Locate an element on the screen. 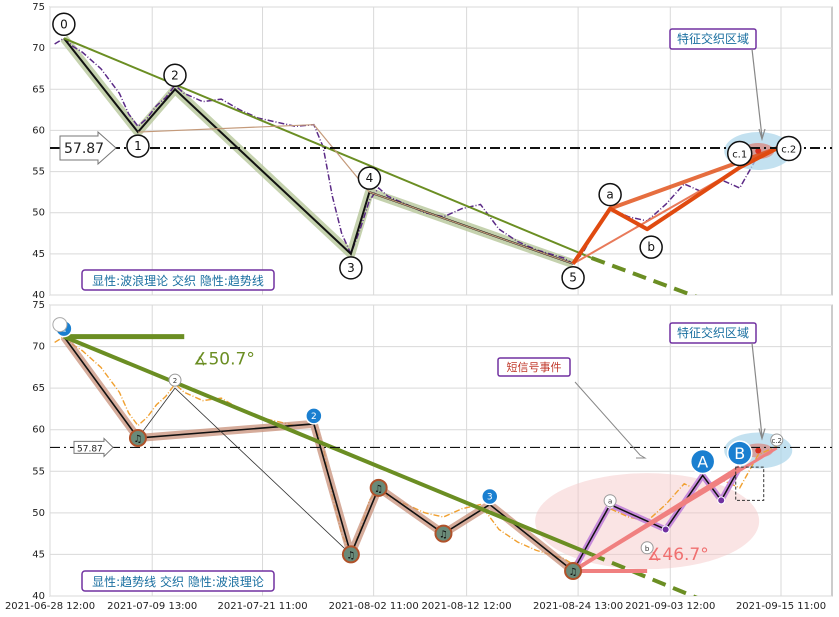  wave-label: 4 is located at coordinates (370, 178).